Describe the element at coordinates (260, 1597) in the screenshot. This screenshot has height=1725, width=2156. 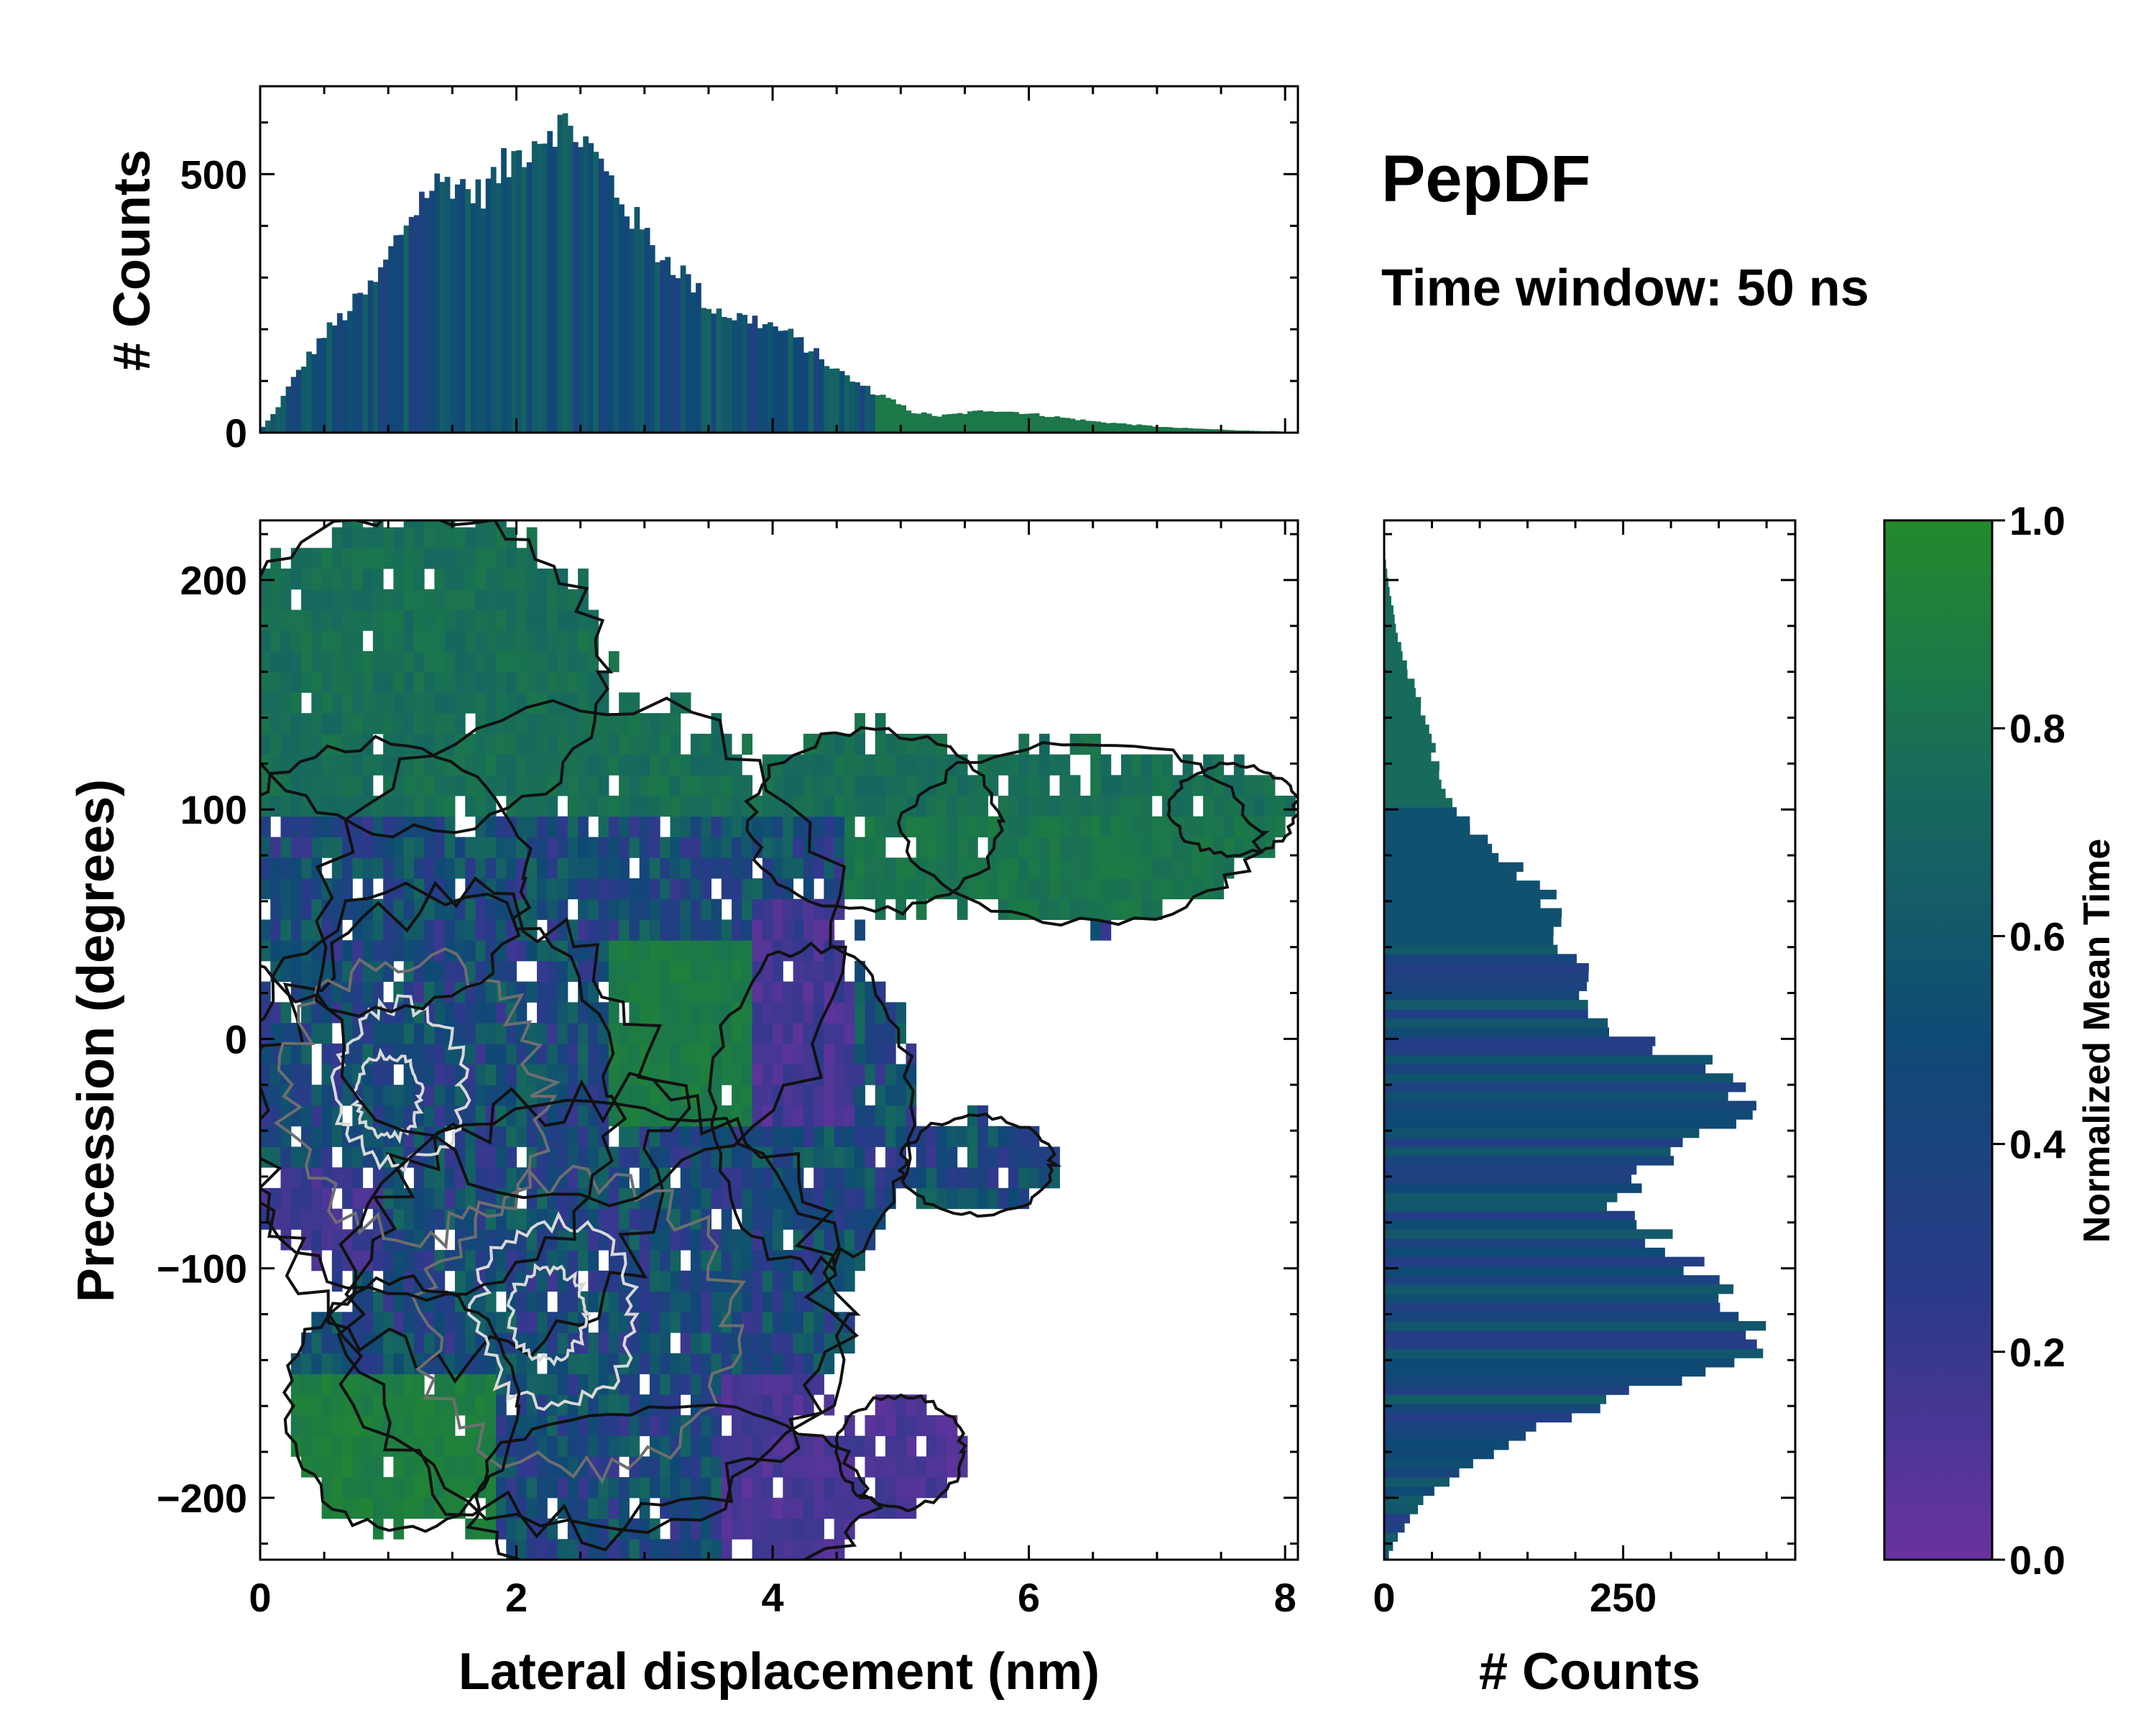
I see `main-x-tick-label: 0` at that location.